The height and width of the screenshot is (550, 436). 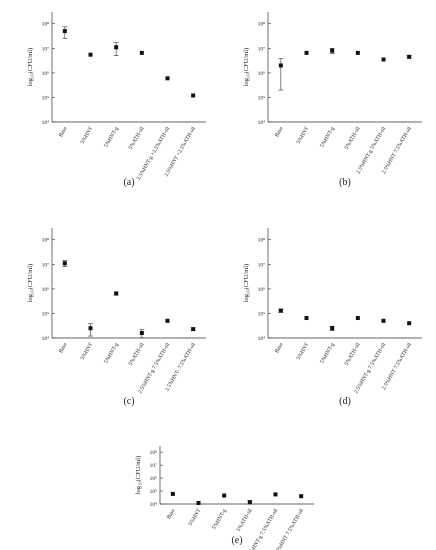 I want to click on panel-label: (b), so click(x=345, y=182).